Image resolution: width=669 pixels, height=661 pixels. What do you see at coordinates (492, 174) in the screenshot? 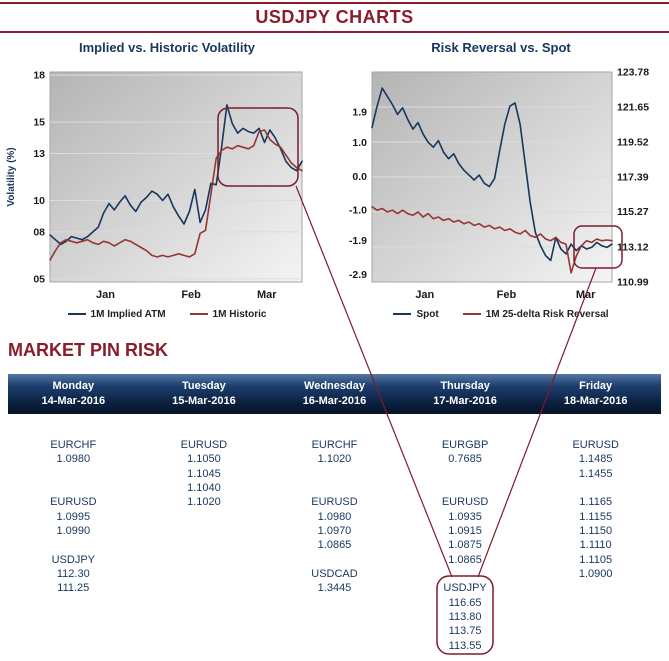
I see `series-line-spot` at bounding box center [492, 174].